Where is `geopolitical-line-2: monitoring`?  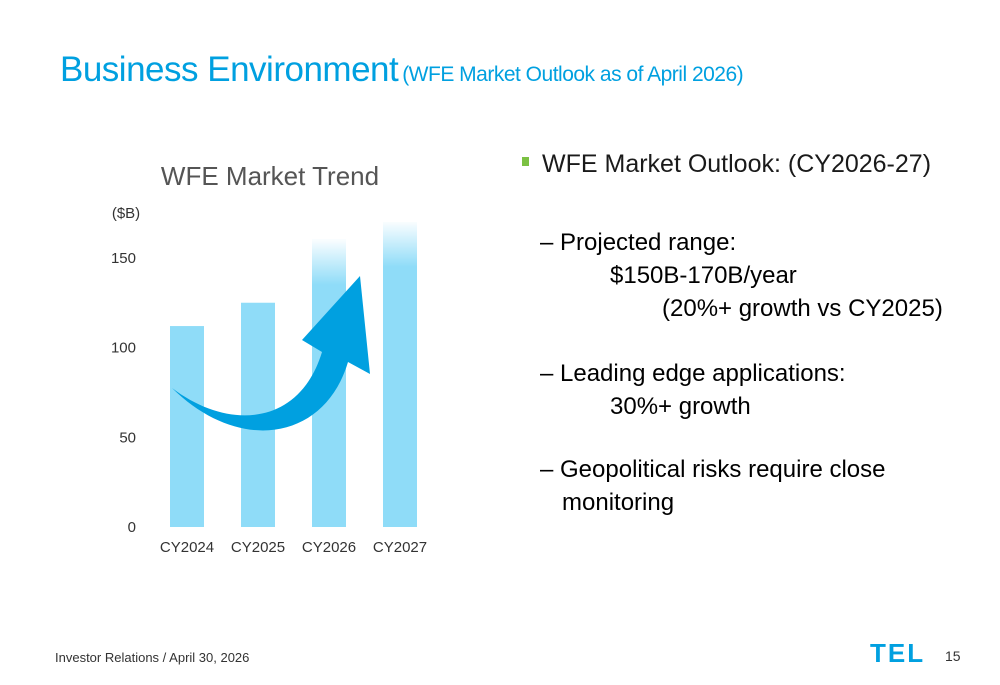
geopolitical-line-2: monitoring is located at coordinates (618, 502).